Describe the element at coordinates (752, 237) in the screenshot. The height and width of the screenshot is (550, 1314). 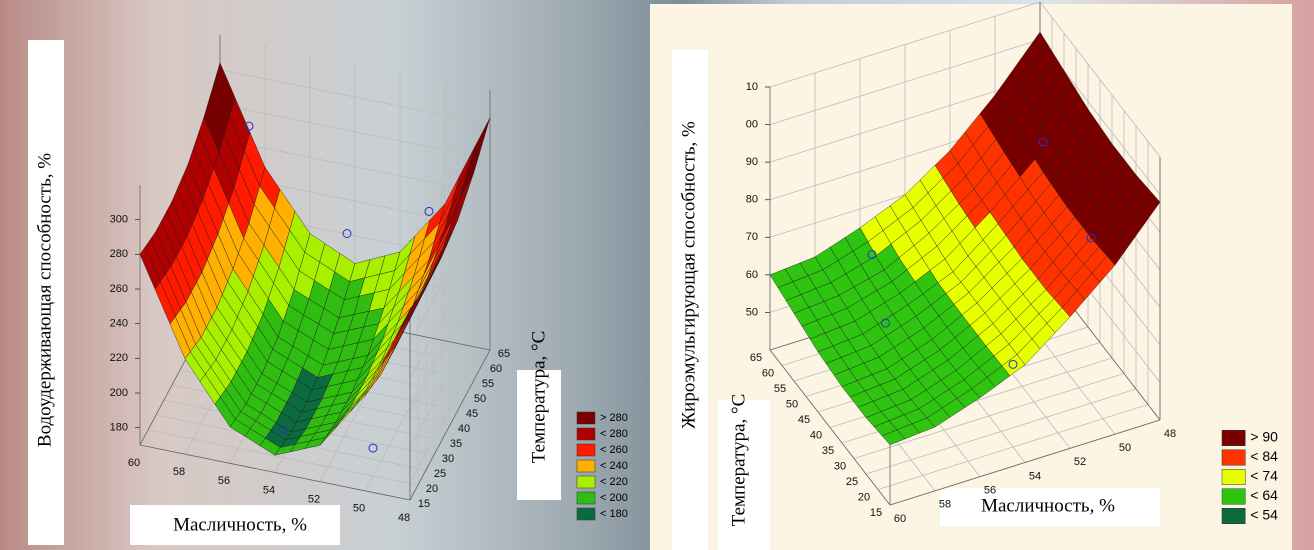
I see `z-tick-label: 70` at that location.